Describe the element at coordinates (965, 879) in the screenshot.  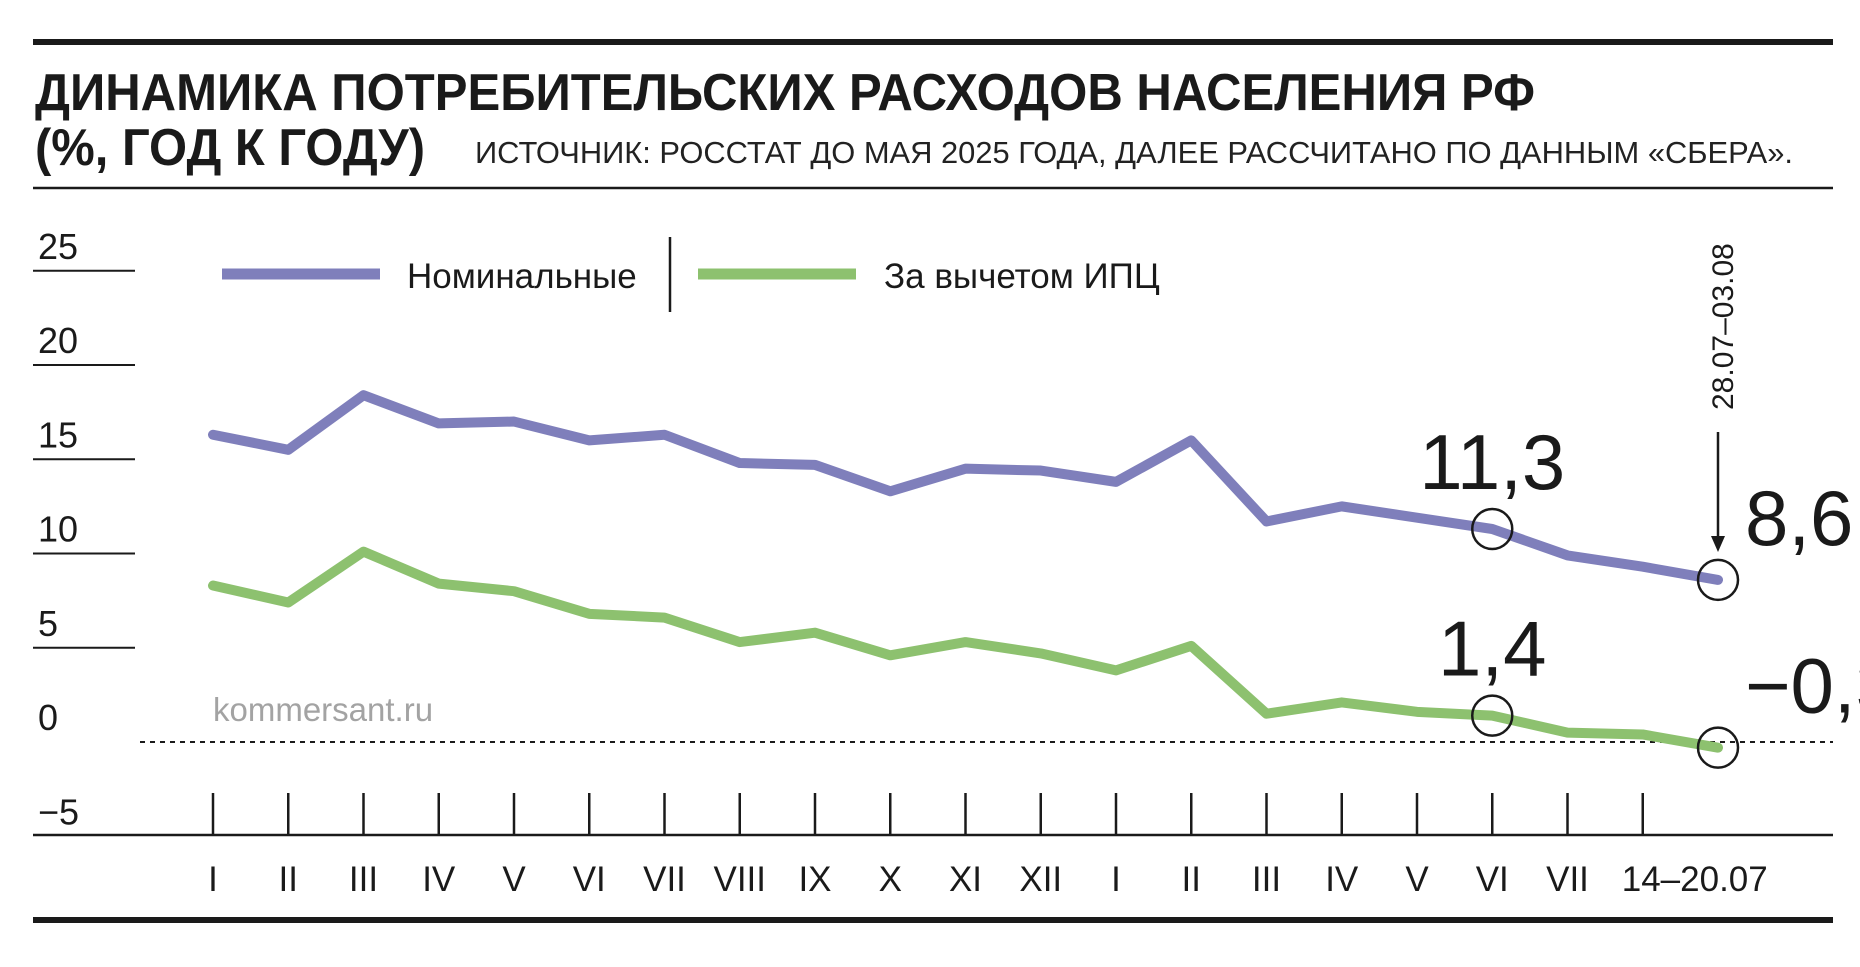
I see `x-tick-label: XI` at that location.